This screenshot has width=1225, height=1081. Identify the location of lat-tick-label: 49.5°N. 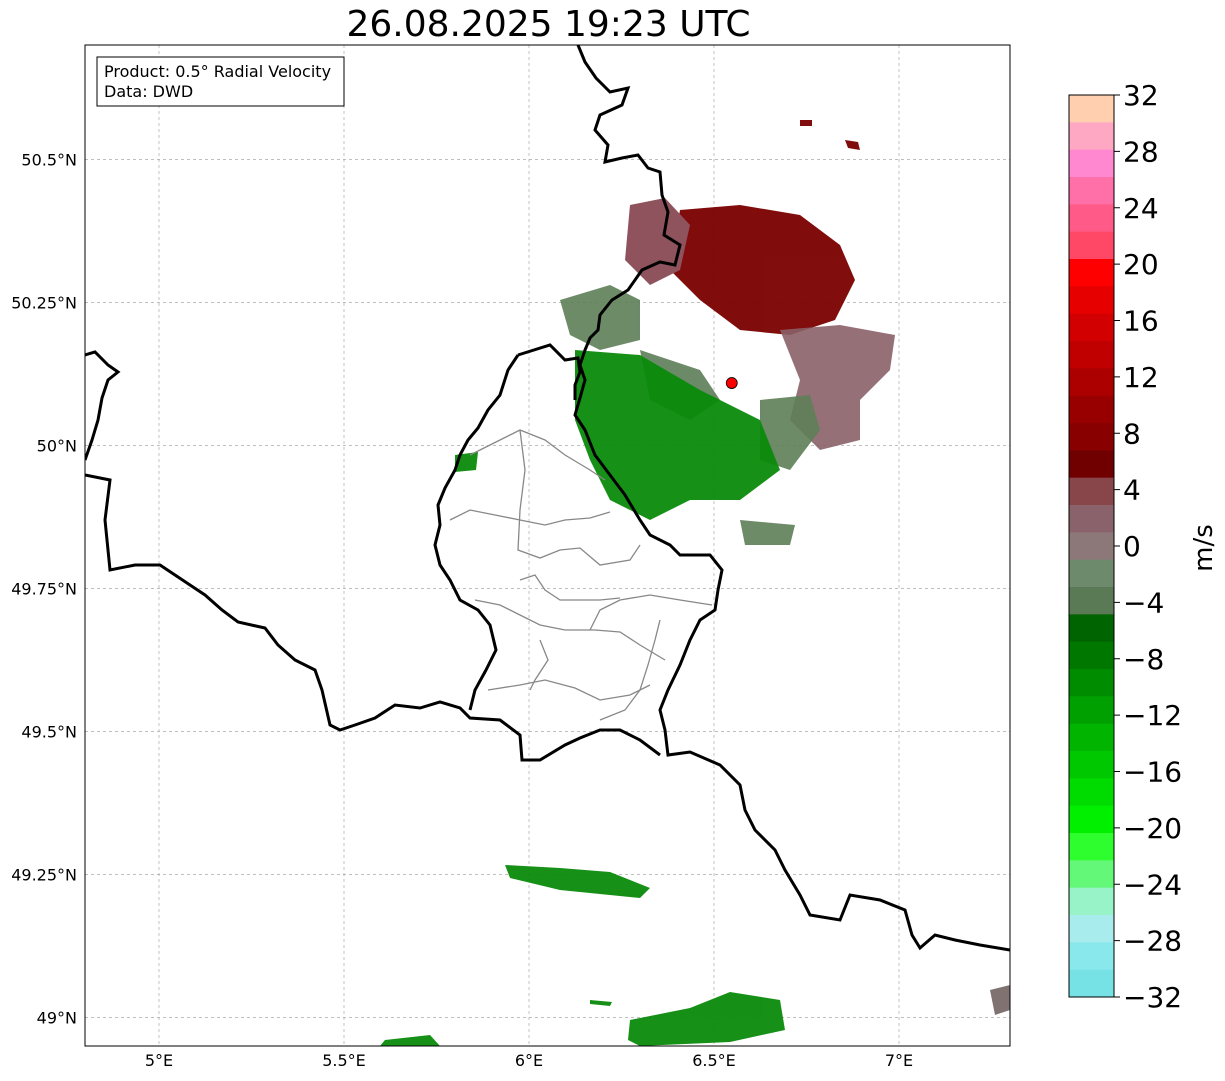
(49, 731).